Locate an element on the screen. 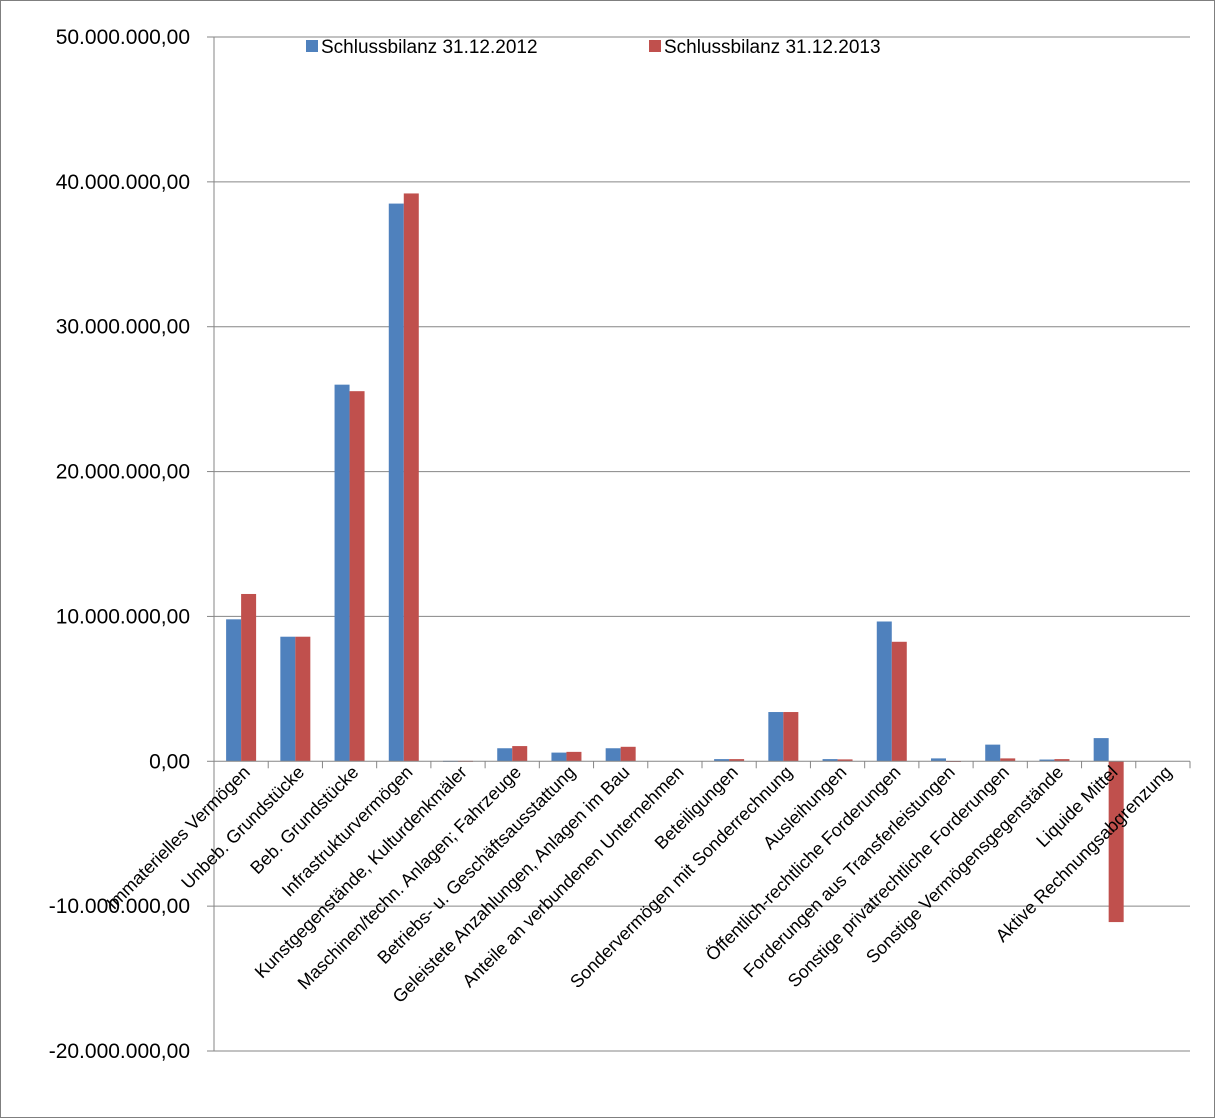 The image size is (1215, 1118). y-tick-label: 20.000.000,00 is located at coordinates (123, 472).